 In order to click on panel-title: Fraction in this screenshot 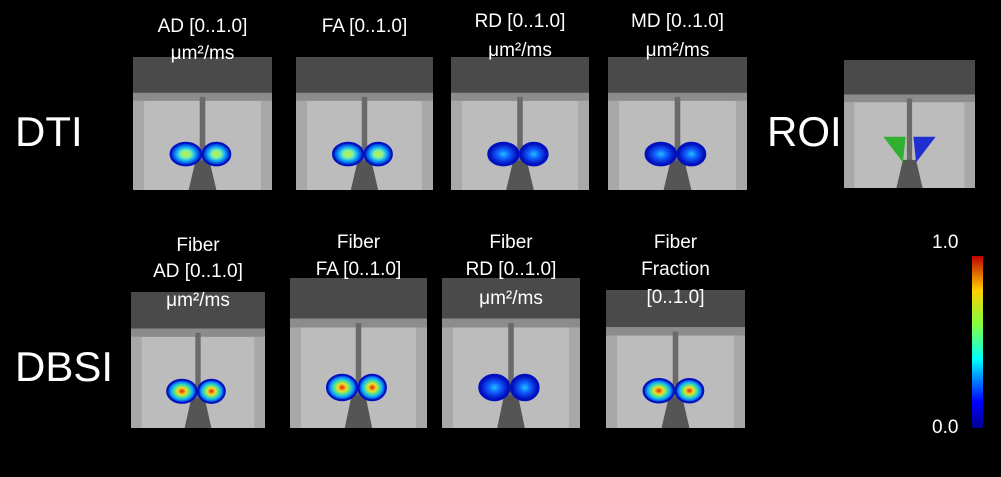, I will do `click(675, 269)`.